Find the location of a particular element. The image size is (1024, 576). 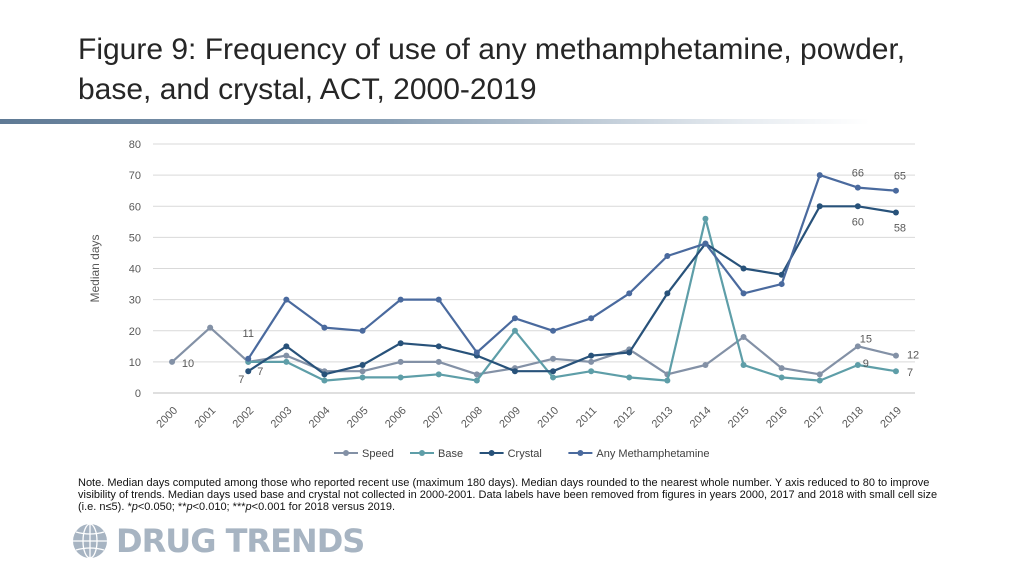

note-text-4: <0.001 for 2018 versus 2019. is located at coordinates (323, 507).